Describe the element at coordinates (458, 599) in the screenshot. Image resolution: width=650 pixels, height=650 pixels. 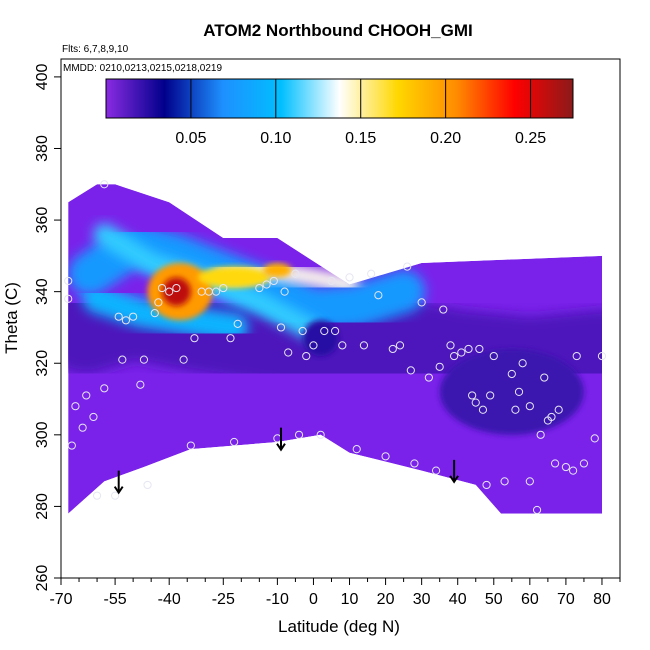
I see `x-tick-label: 40` at that location.